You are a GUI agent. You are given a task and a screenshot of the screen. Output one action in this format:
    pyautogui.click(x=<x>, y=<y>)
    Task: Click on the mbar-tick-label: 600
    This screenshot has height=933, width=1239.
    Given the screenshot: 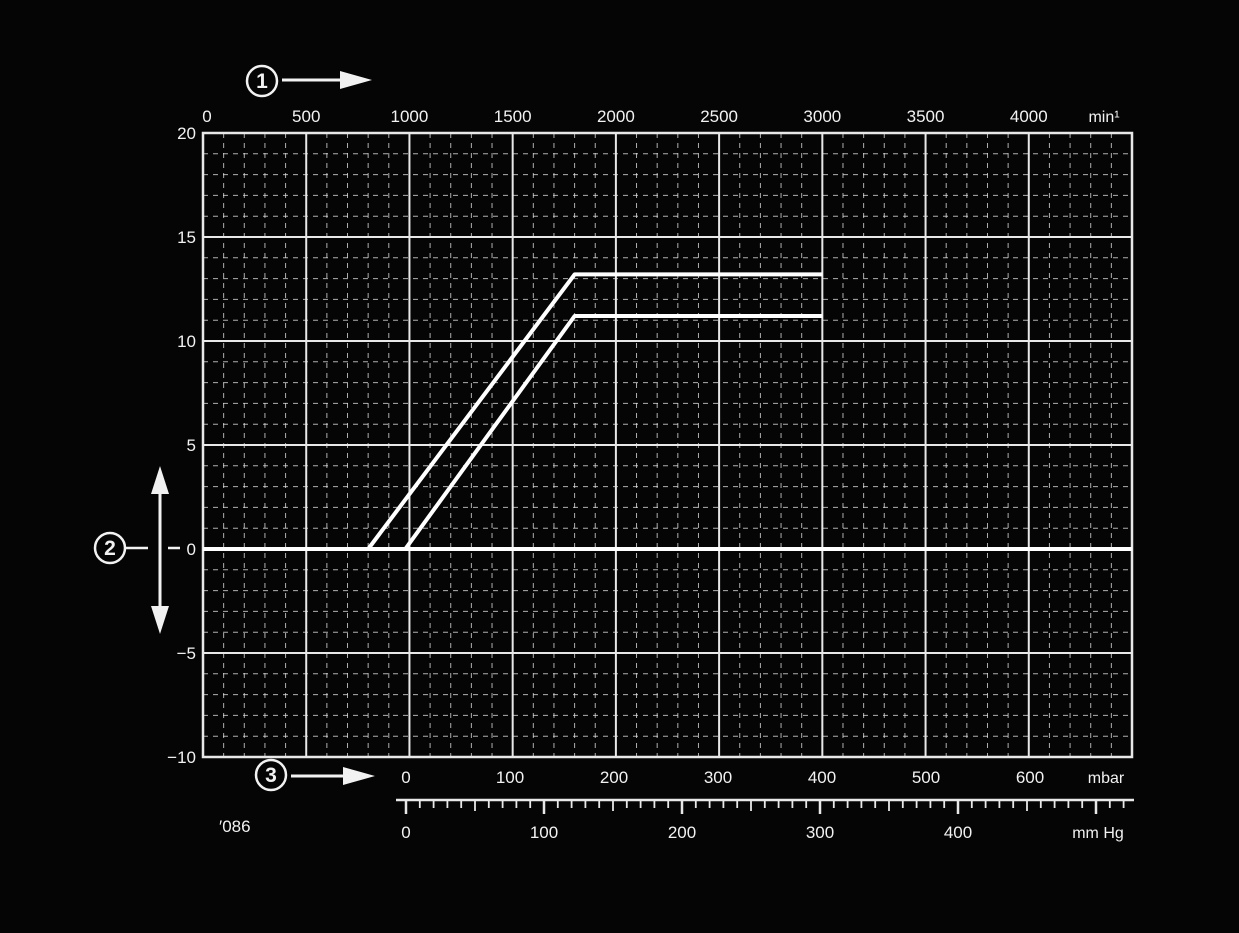 What is the action you would take?
    pyautogui.click(x=1030, y=777)
    